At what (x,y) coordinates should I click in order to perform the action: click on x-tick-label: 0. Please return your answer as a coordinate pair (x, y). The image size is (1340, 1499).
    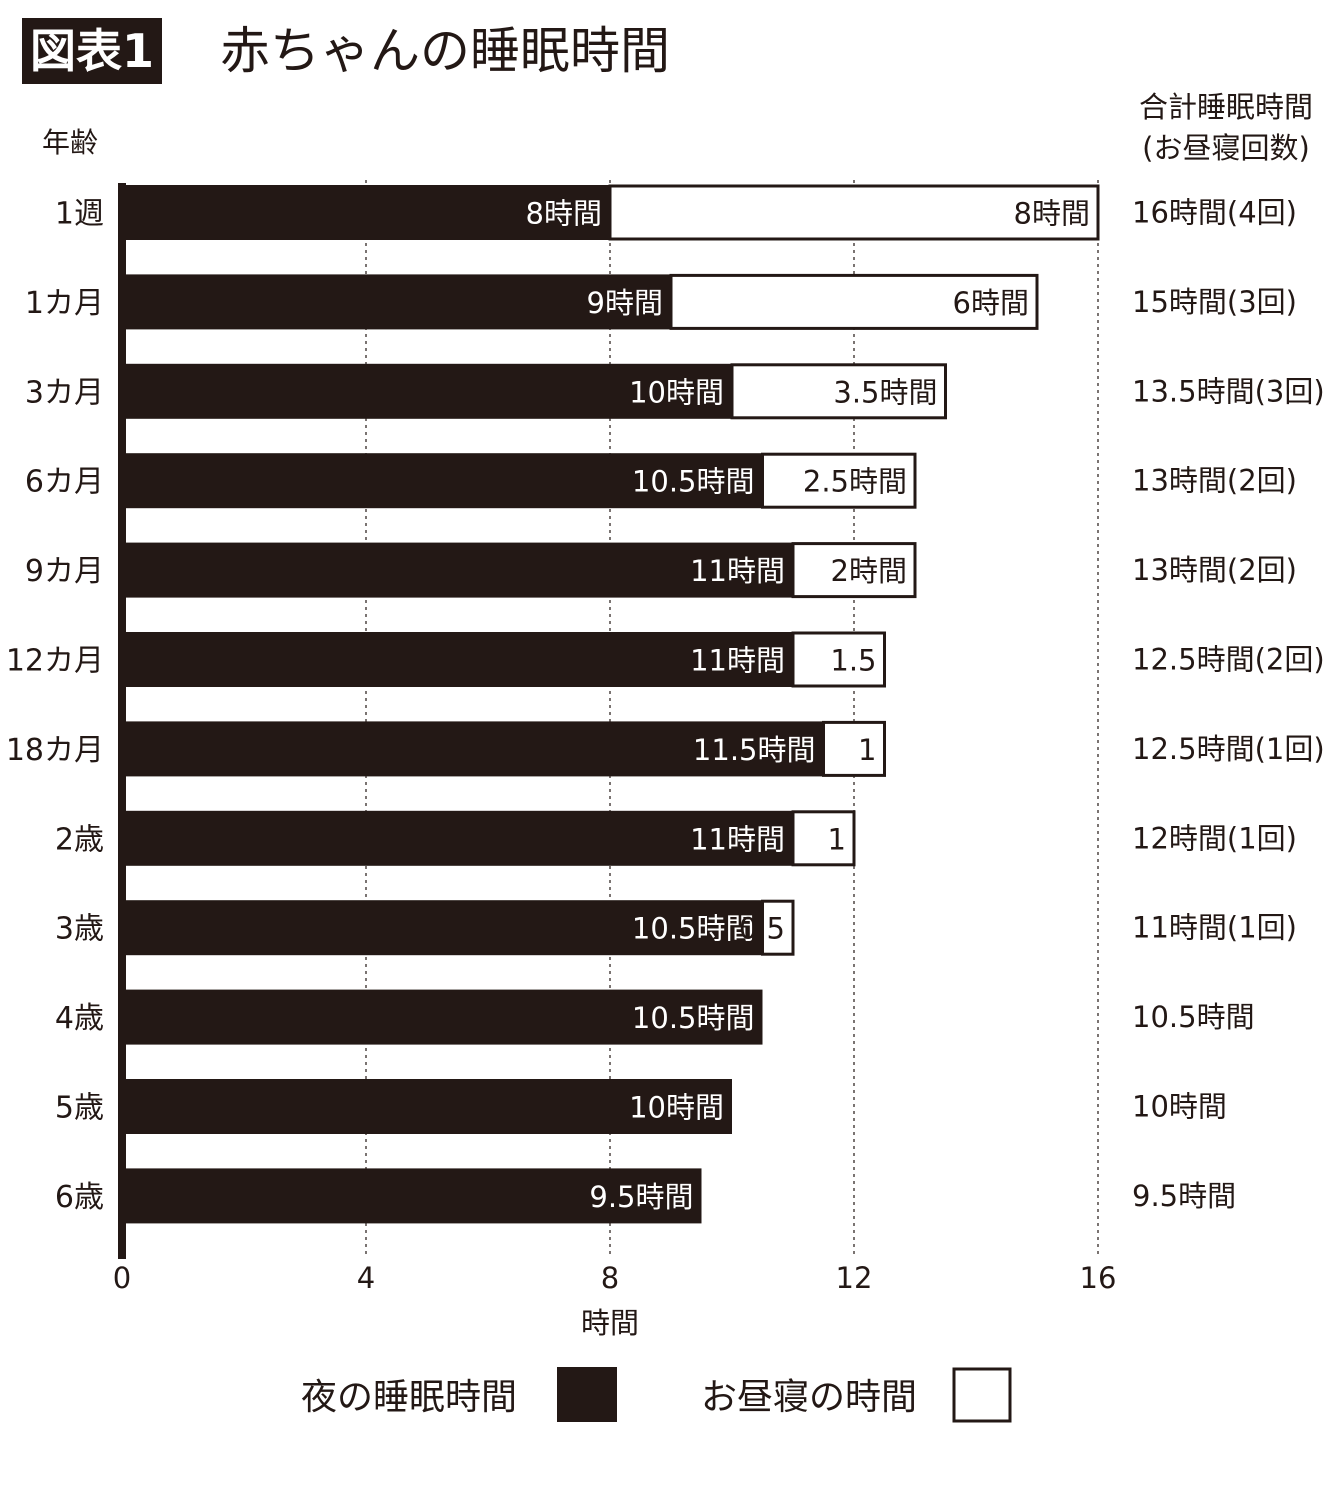
    Looking at the image, I should click on (122, 1278).